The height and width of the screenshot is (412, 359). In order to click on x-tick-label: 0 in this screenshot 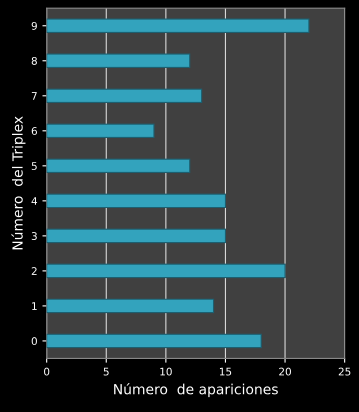, I will do `click(47, 372)`.